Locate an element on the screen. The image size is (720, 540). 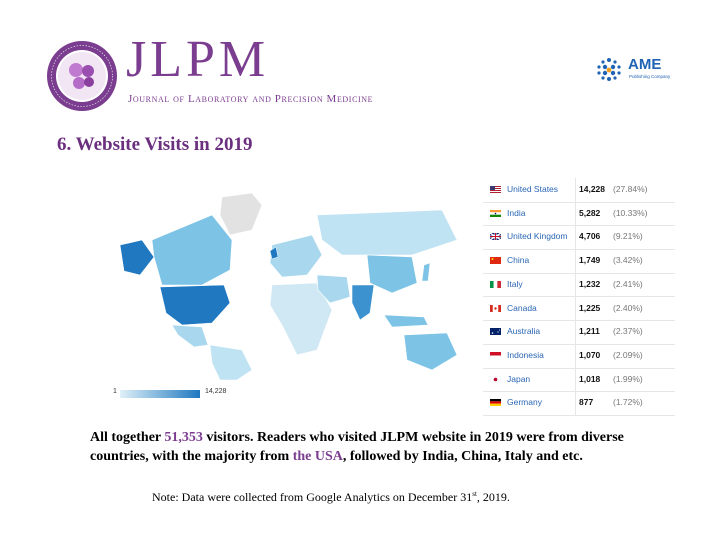
map-legend-min: 1 is located at coordinates (115, 391).